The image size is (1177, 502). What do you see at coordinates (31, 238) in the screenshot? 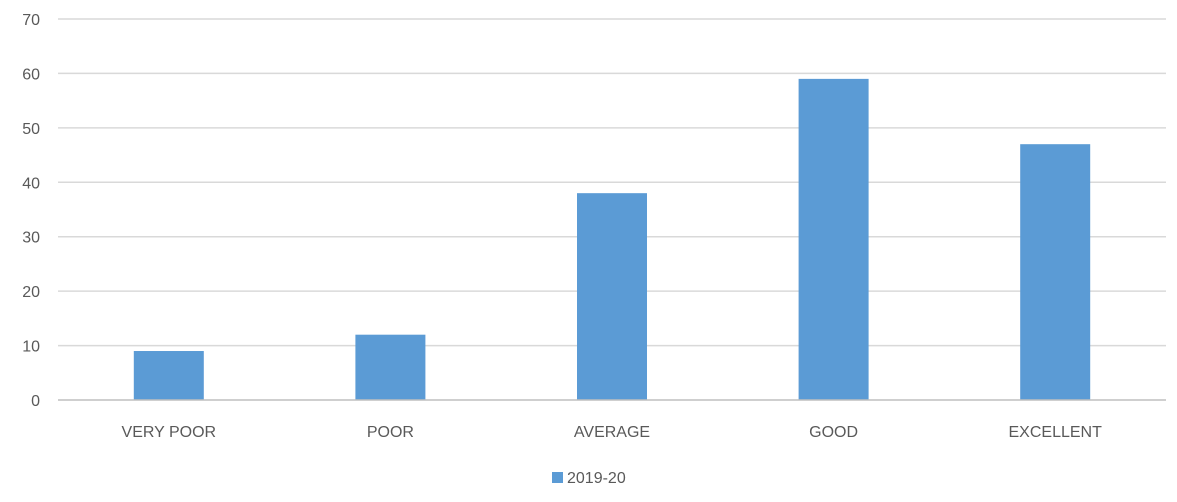
I see `y-tick-label: 30` at bounding box center [31, 238].